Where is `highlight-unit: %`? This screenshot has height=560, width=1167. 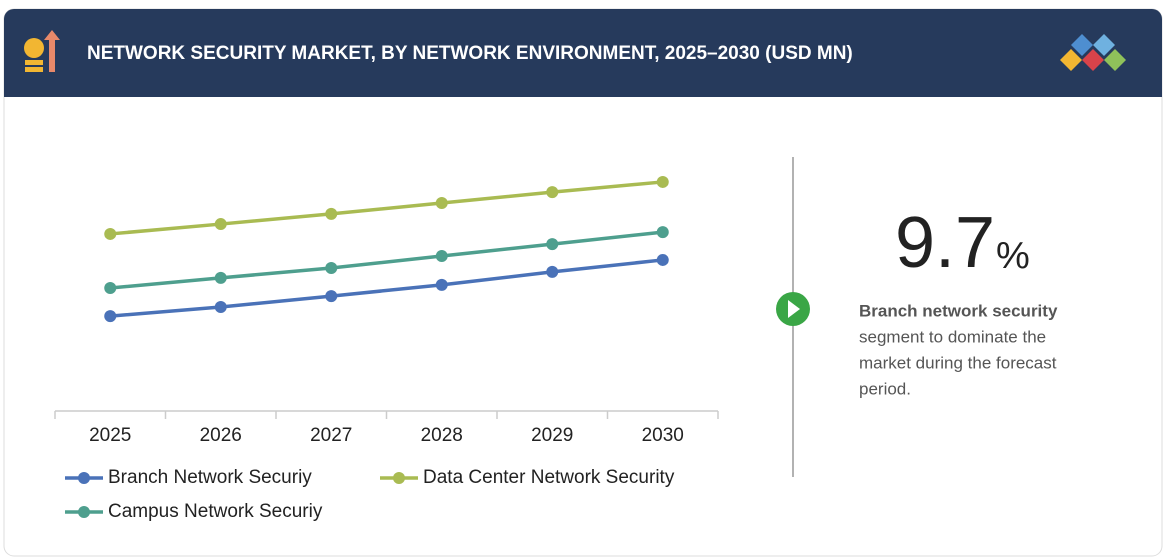
highlight-unit: % is located at coordinates (1013, 256).